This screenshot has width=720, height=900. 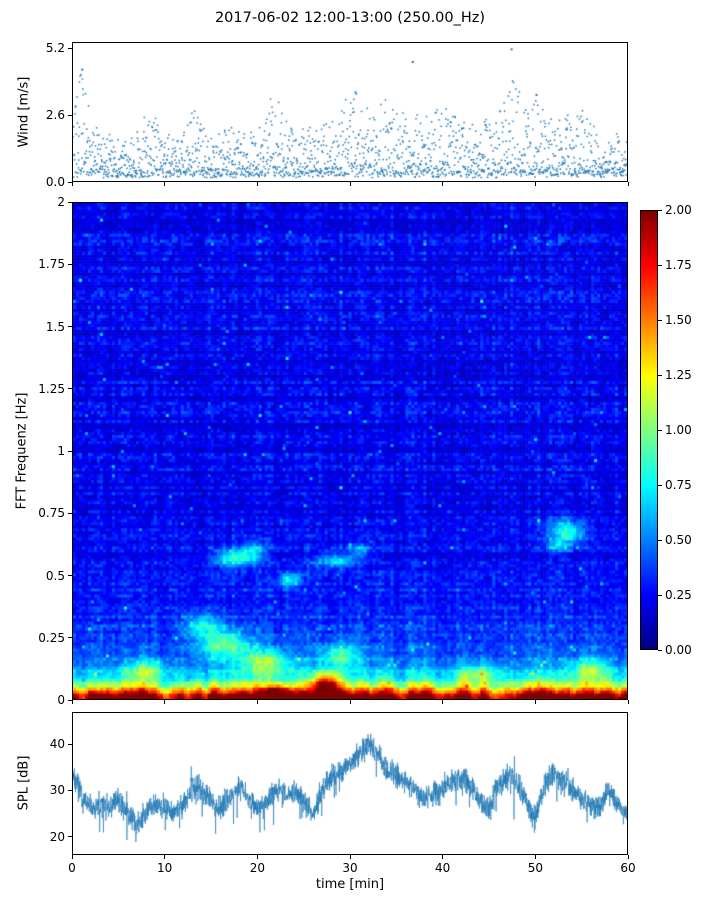 What do you see at coordinates (61, 202) in the screenshot?
I see `y-tick-label: 2` at bounding box center [61, 202].